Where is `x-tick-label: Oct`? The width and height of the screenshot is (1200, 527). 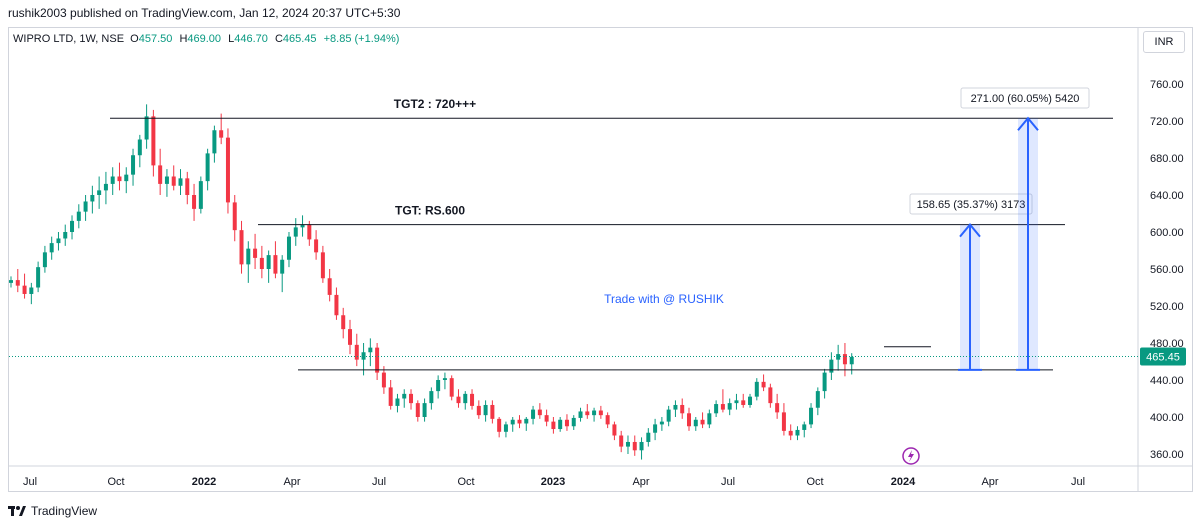
x-tick-label: Oct is located at coordinates (465, 482).